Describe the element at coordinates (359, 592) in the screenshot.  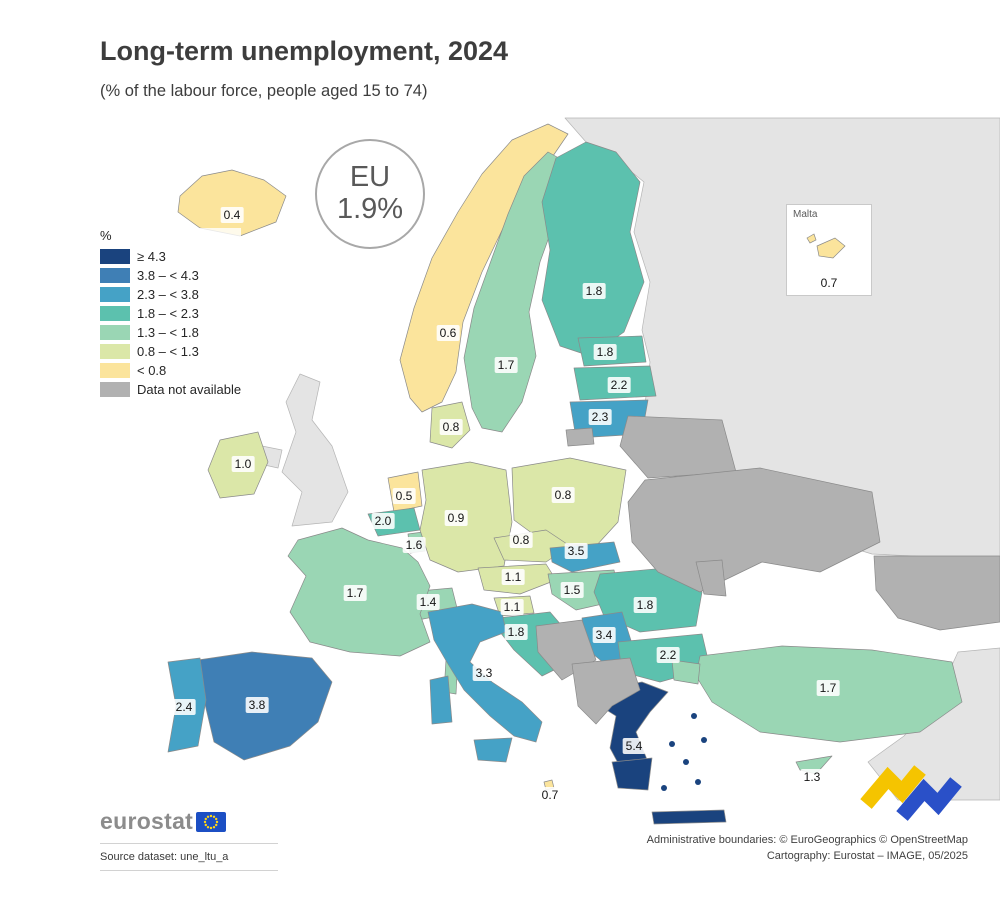
I see `country-france` at that location.